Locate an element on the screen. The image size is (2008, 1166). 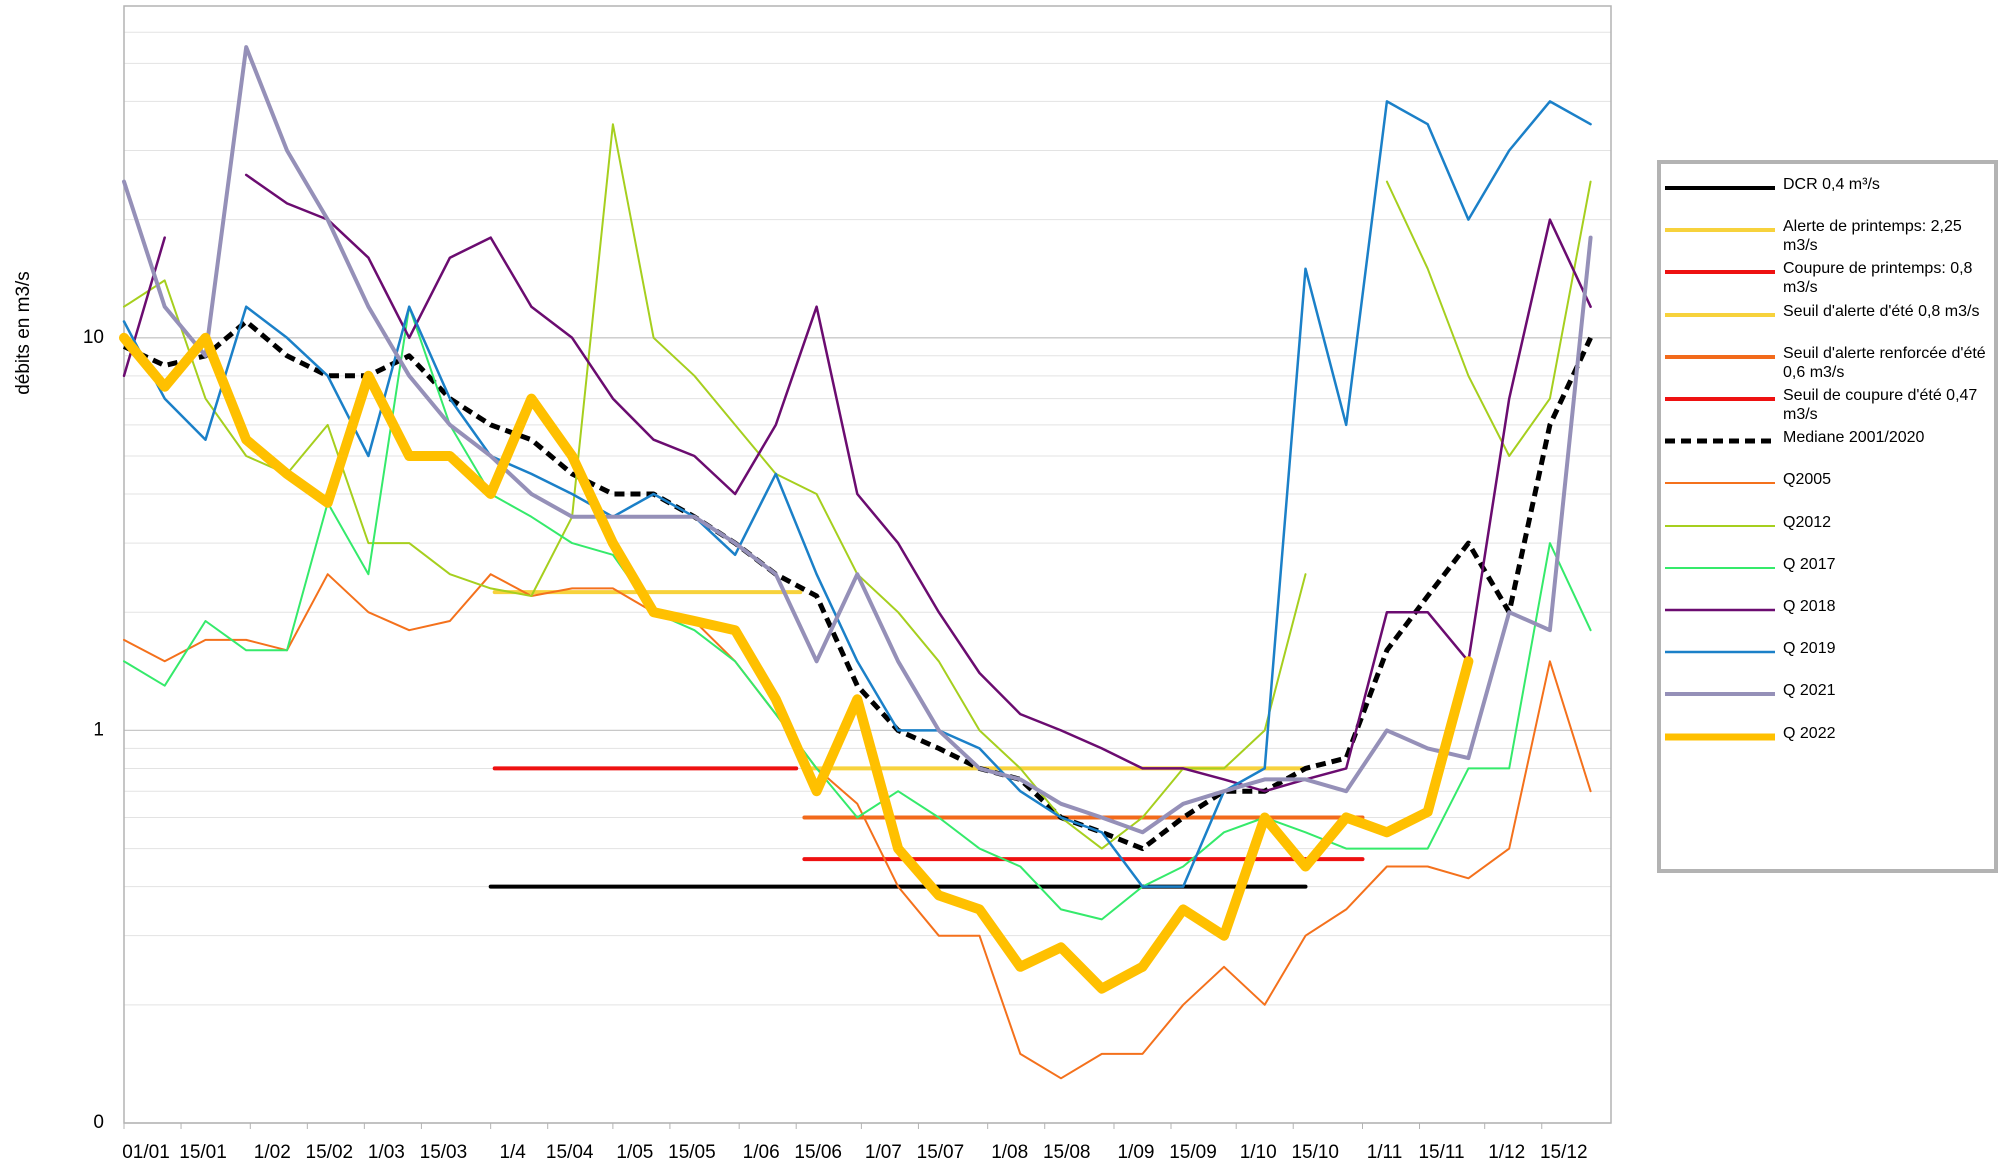
y-tick-label: 10 is located at coordinates (93, 337).